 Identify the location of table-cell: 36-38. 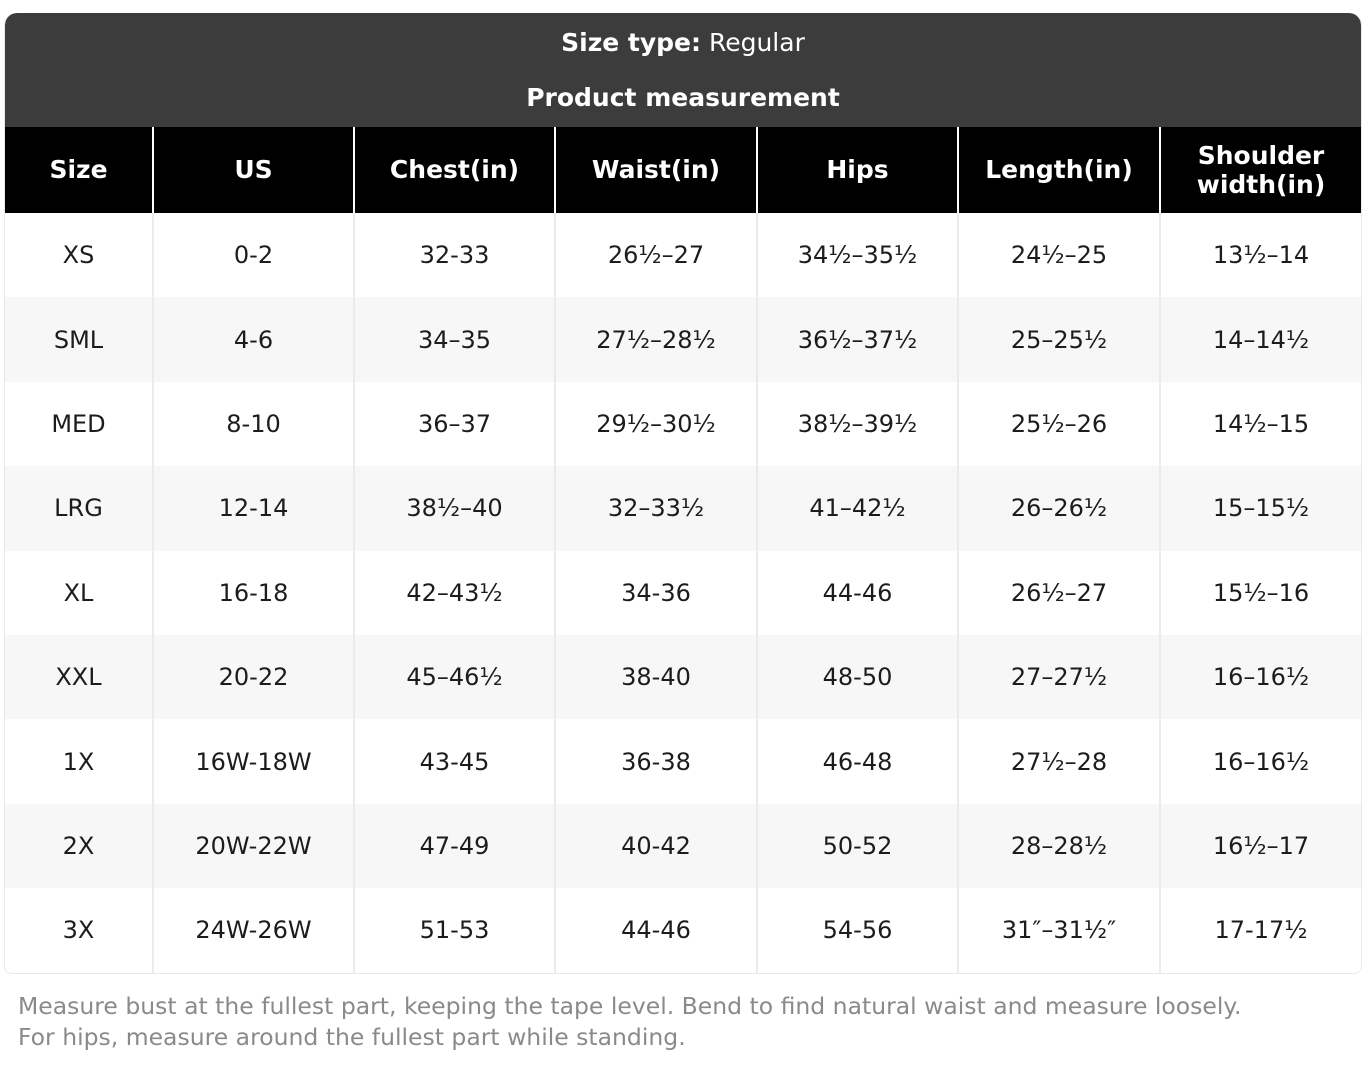
(657, 761).